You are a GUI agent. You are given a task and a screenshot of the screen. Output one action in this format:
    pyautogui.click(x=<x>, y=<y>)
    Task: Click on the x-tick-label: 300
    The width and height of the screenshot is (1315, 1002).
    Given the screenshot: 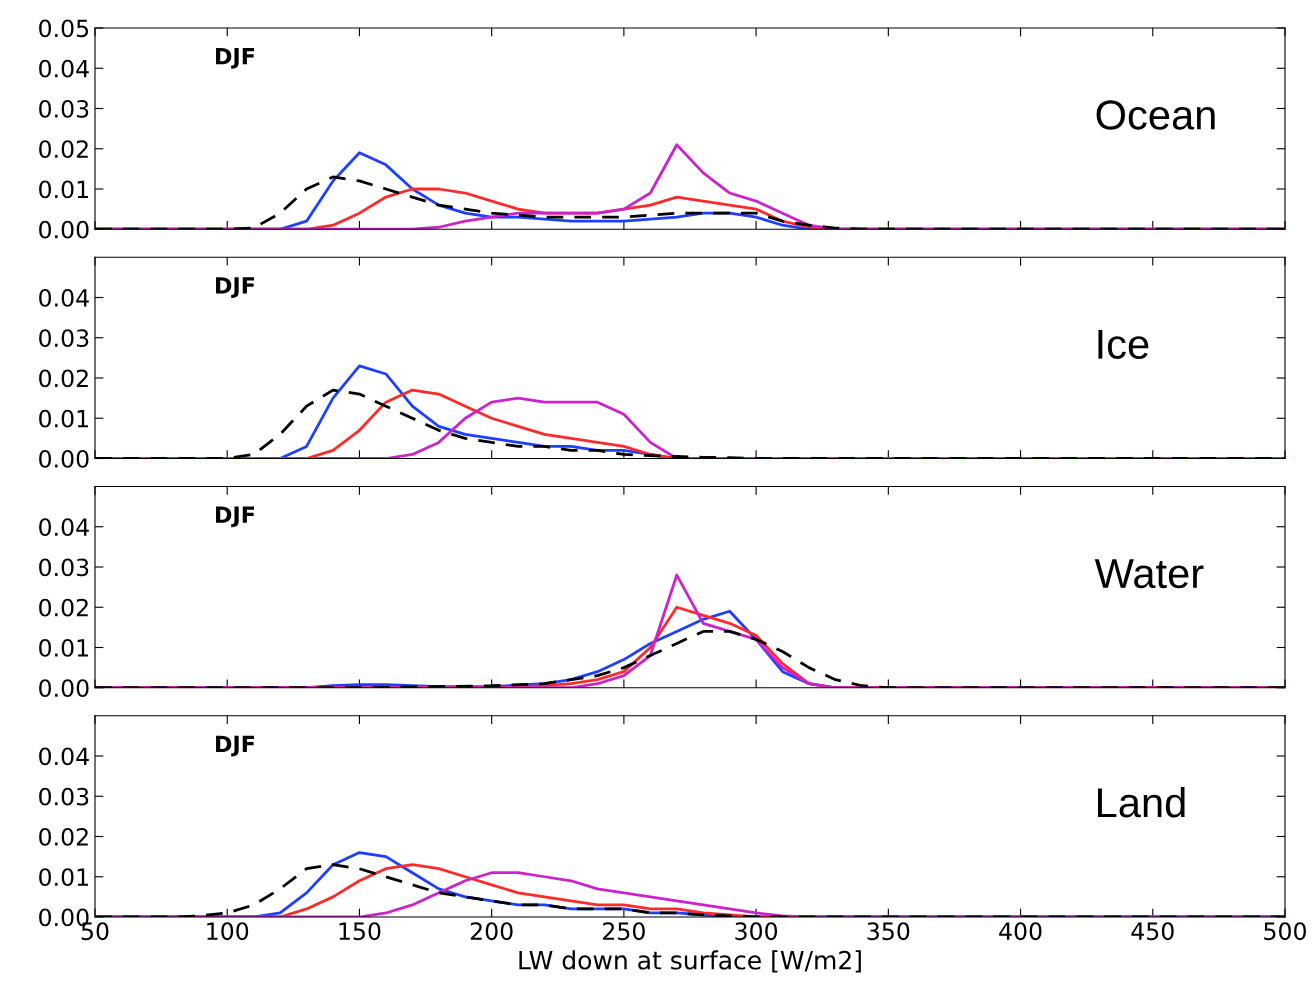 What is the action you would take?
    pyautogui.click(x=756, y=931)
    